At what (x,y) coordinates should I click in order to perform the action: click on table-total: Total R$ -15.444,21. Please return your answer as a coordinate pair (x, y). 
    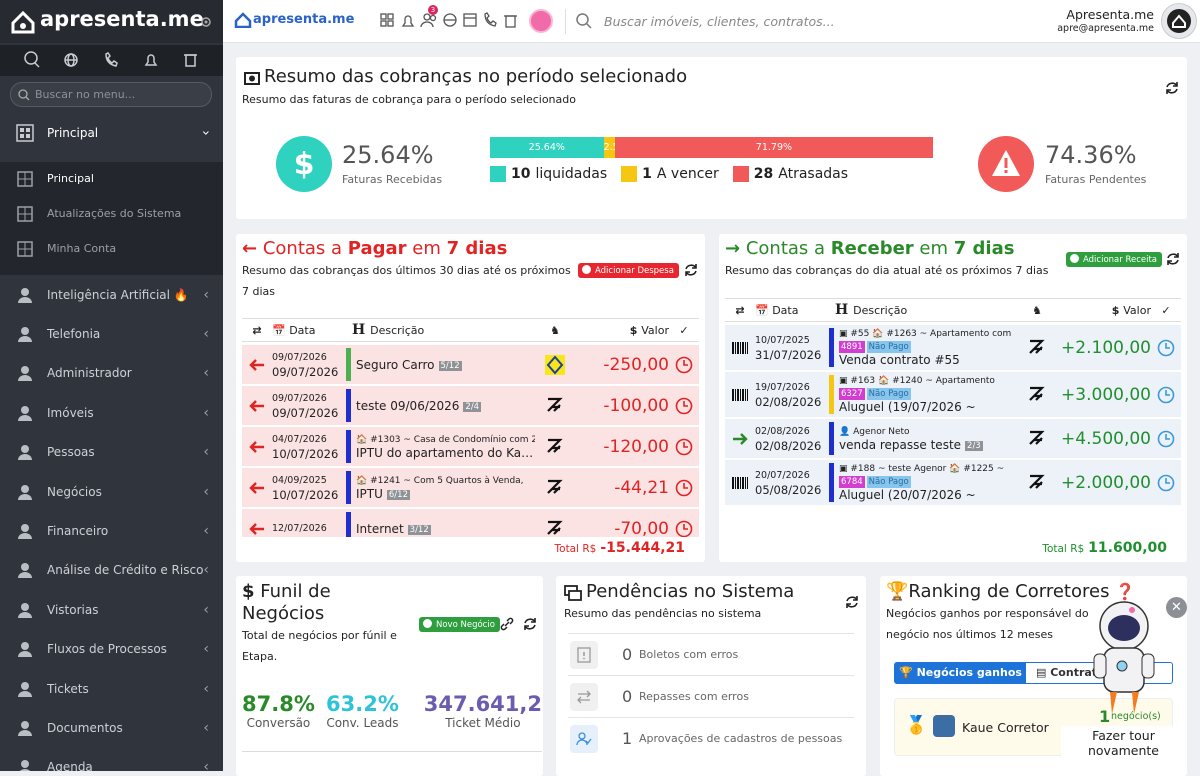
    Looking at the image, I should click on (620, 548).